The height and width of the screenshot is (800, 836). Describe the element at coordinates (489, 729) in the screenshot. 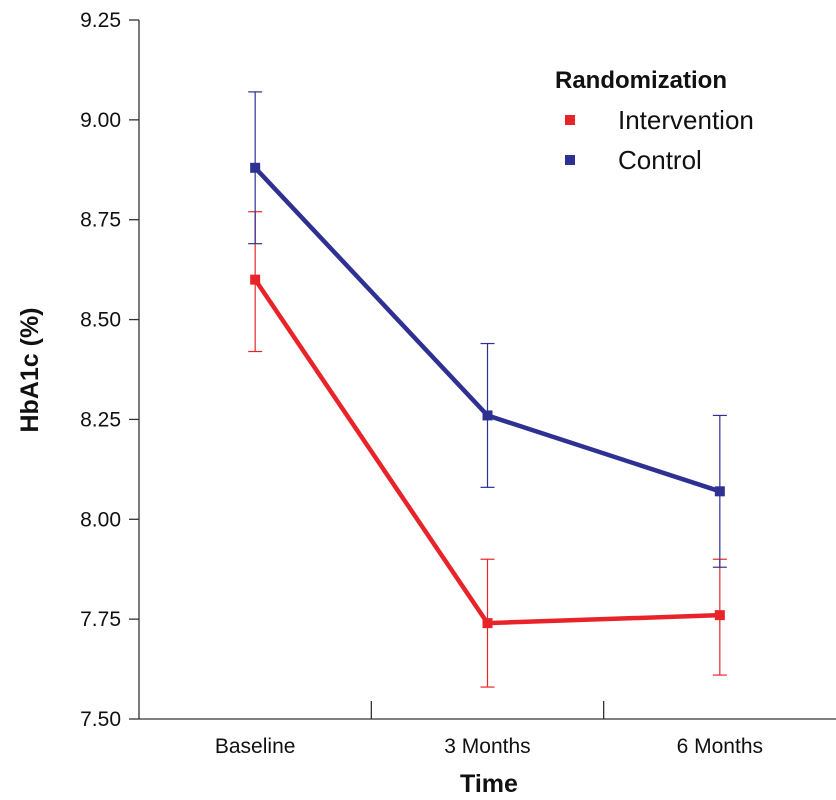

I see `x-axis-ticks: Baseline 3 Months 6 Months` at that location.